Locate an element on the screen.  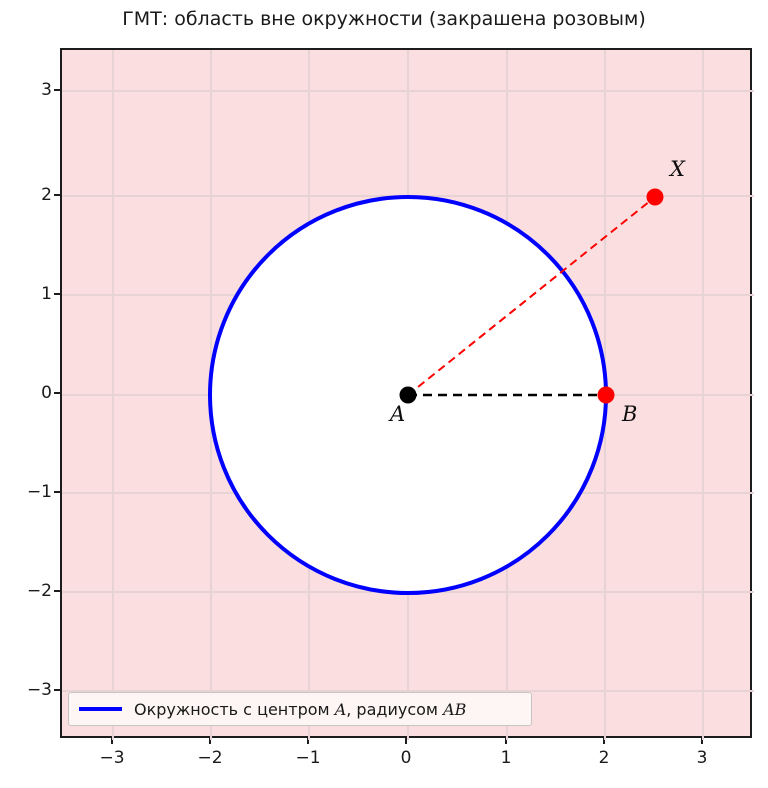
xtick-label-3: 3 is located at coordinates (702, 758).